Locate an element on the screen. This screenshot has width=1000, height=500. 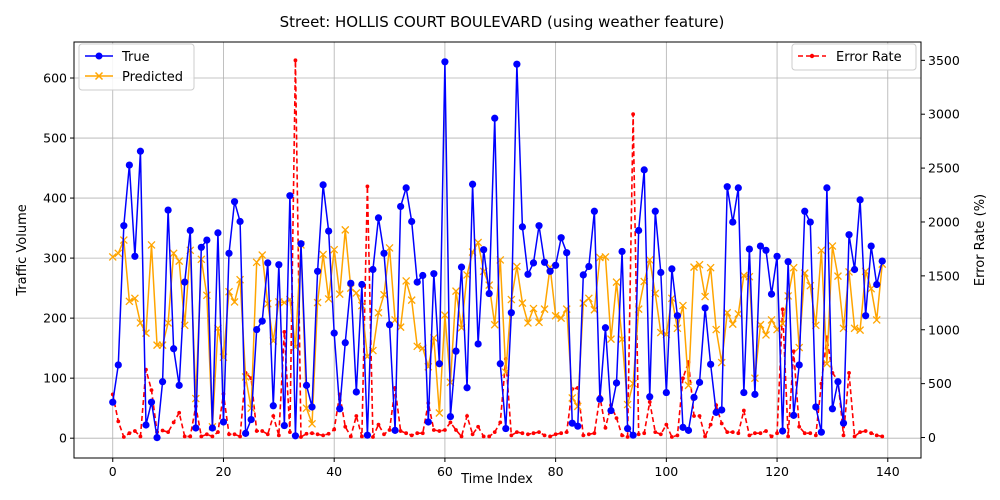
y-tick-label: 400 is located at coordinates (55, 198).